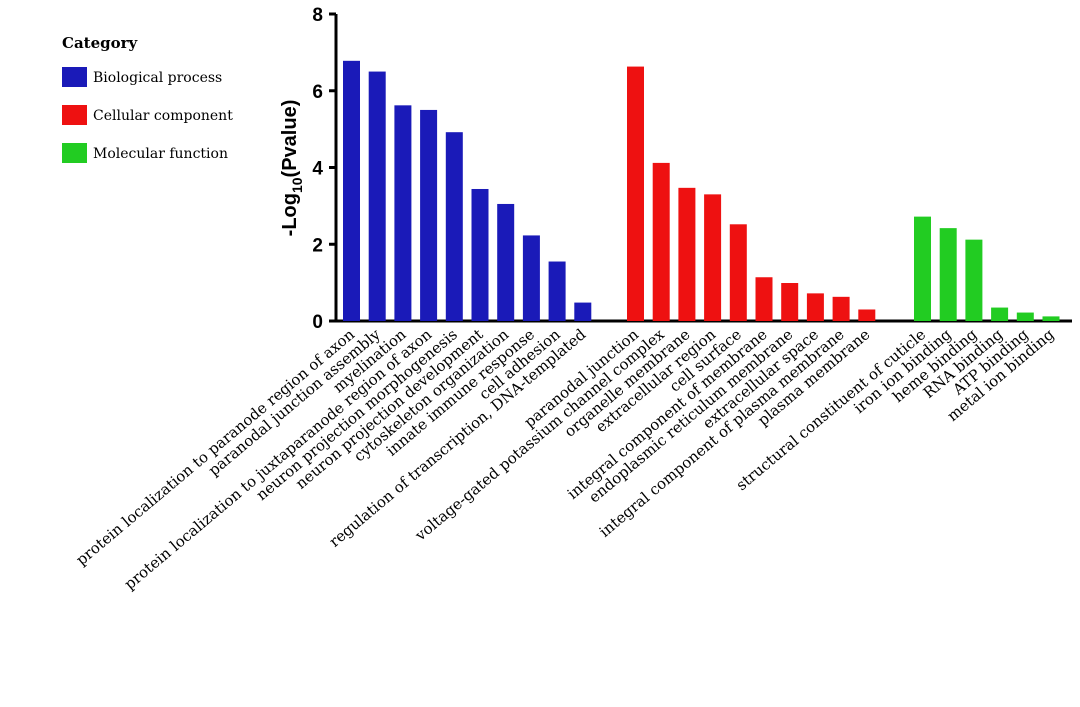 The height and width of the screenshot is (707, 1080). I want to click on y-tick-label: 8, so click(317, 15).